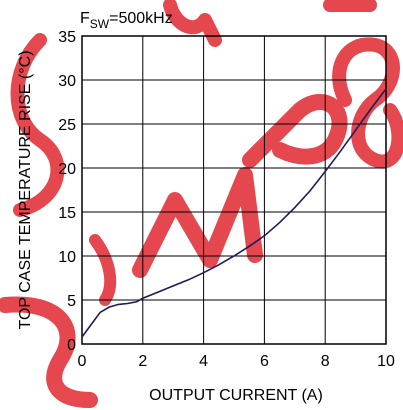 The height and width of the screenshot is (410, 403). What do you see at coordinates (67, 213) in the screenshot?
I see `y-tick-label: 15` at bounding box center [67, 213].